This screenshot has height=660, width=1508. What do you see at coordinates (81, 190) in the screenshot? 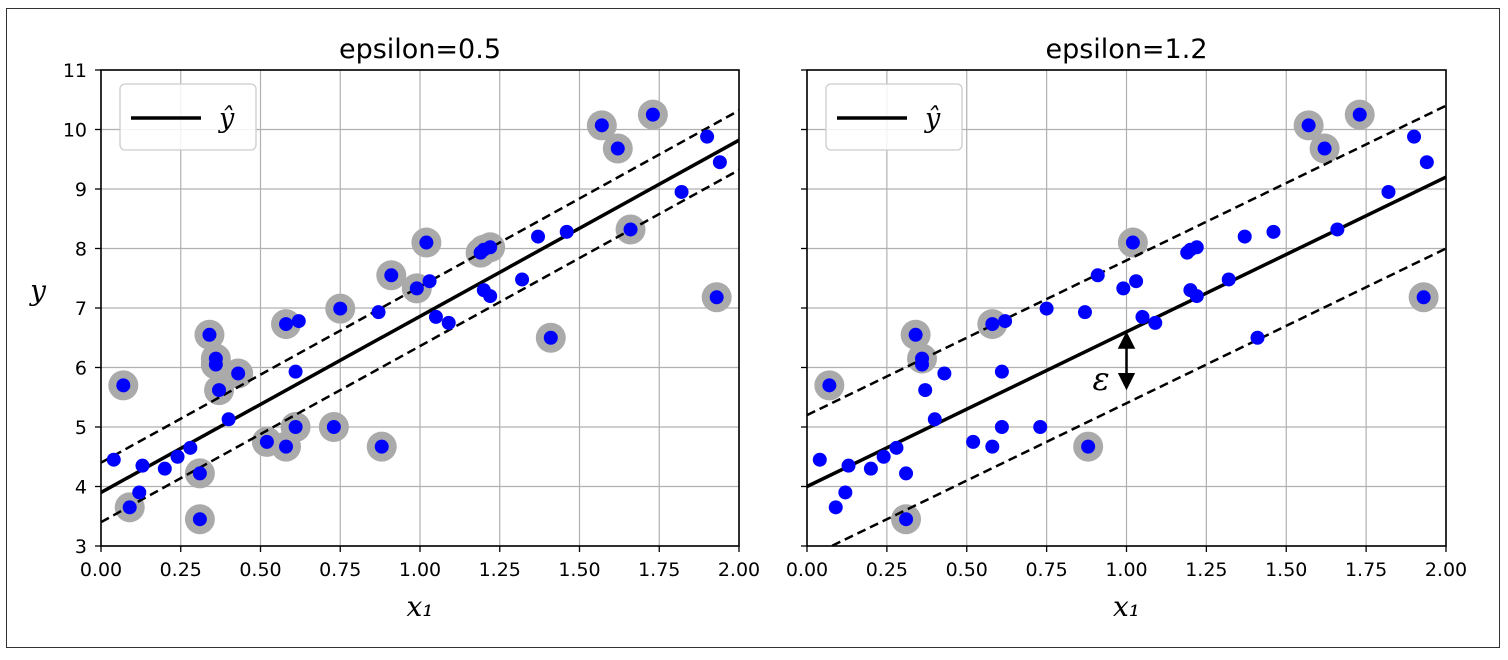
I see `y-tick-label: 9` at bounding box center [81, 190].